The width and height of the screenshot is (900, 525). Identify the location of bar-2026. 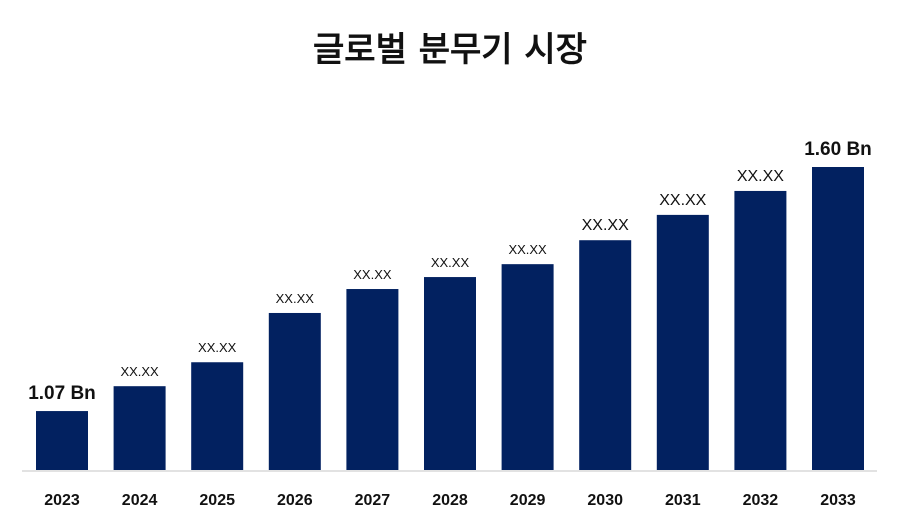
(294, 391).